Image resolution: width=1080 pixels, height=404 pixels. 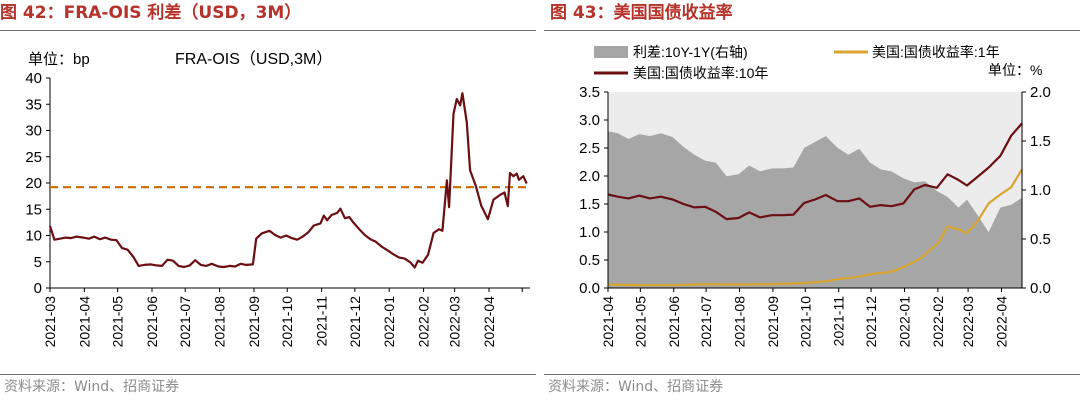 What do you see at coordinates (33, 78) in the screenshot?
I see `y-tick-label: 40` at bounding box center [33, 78].